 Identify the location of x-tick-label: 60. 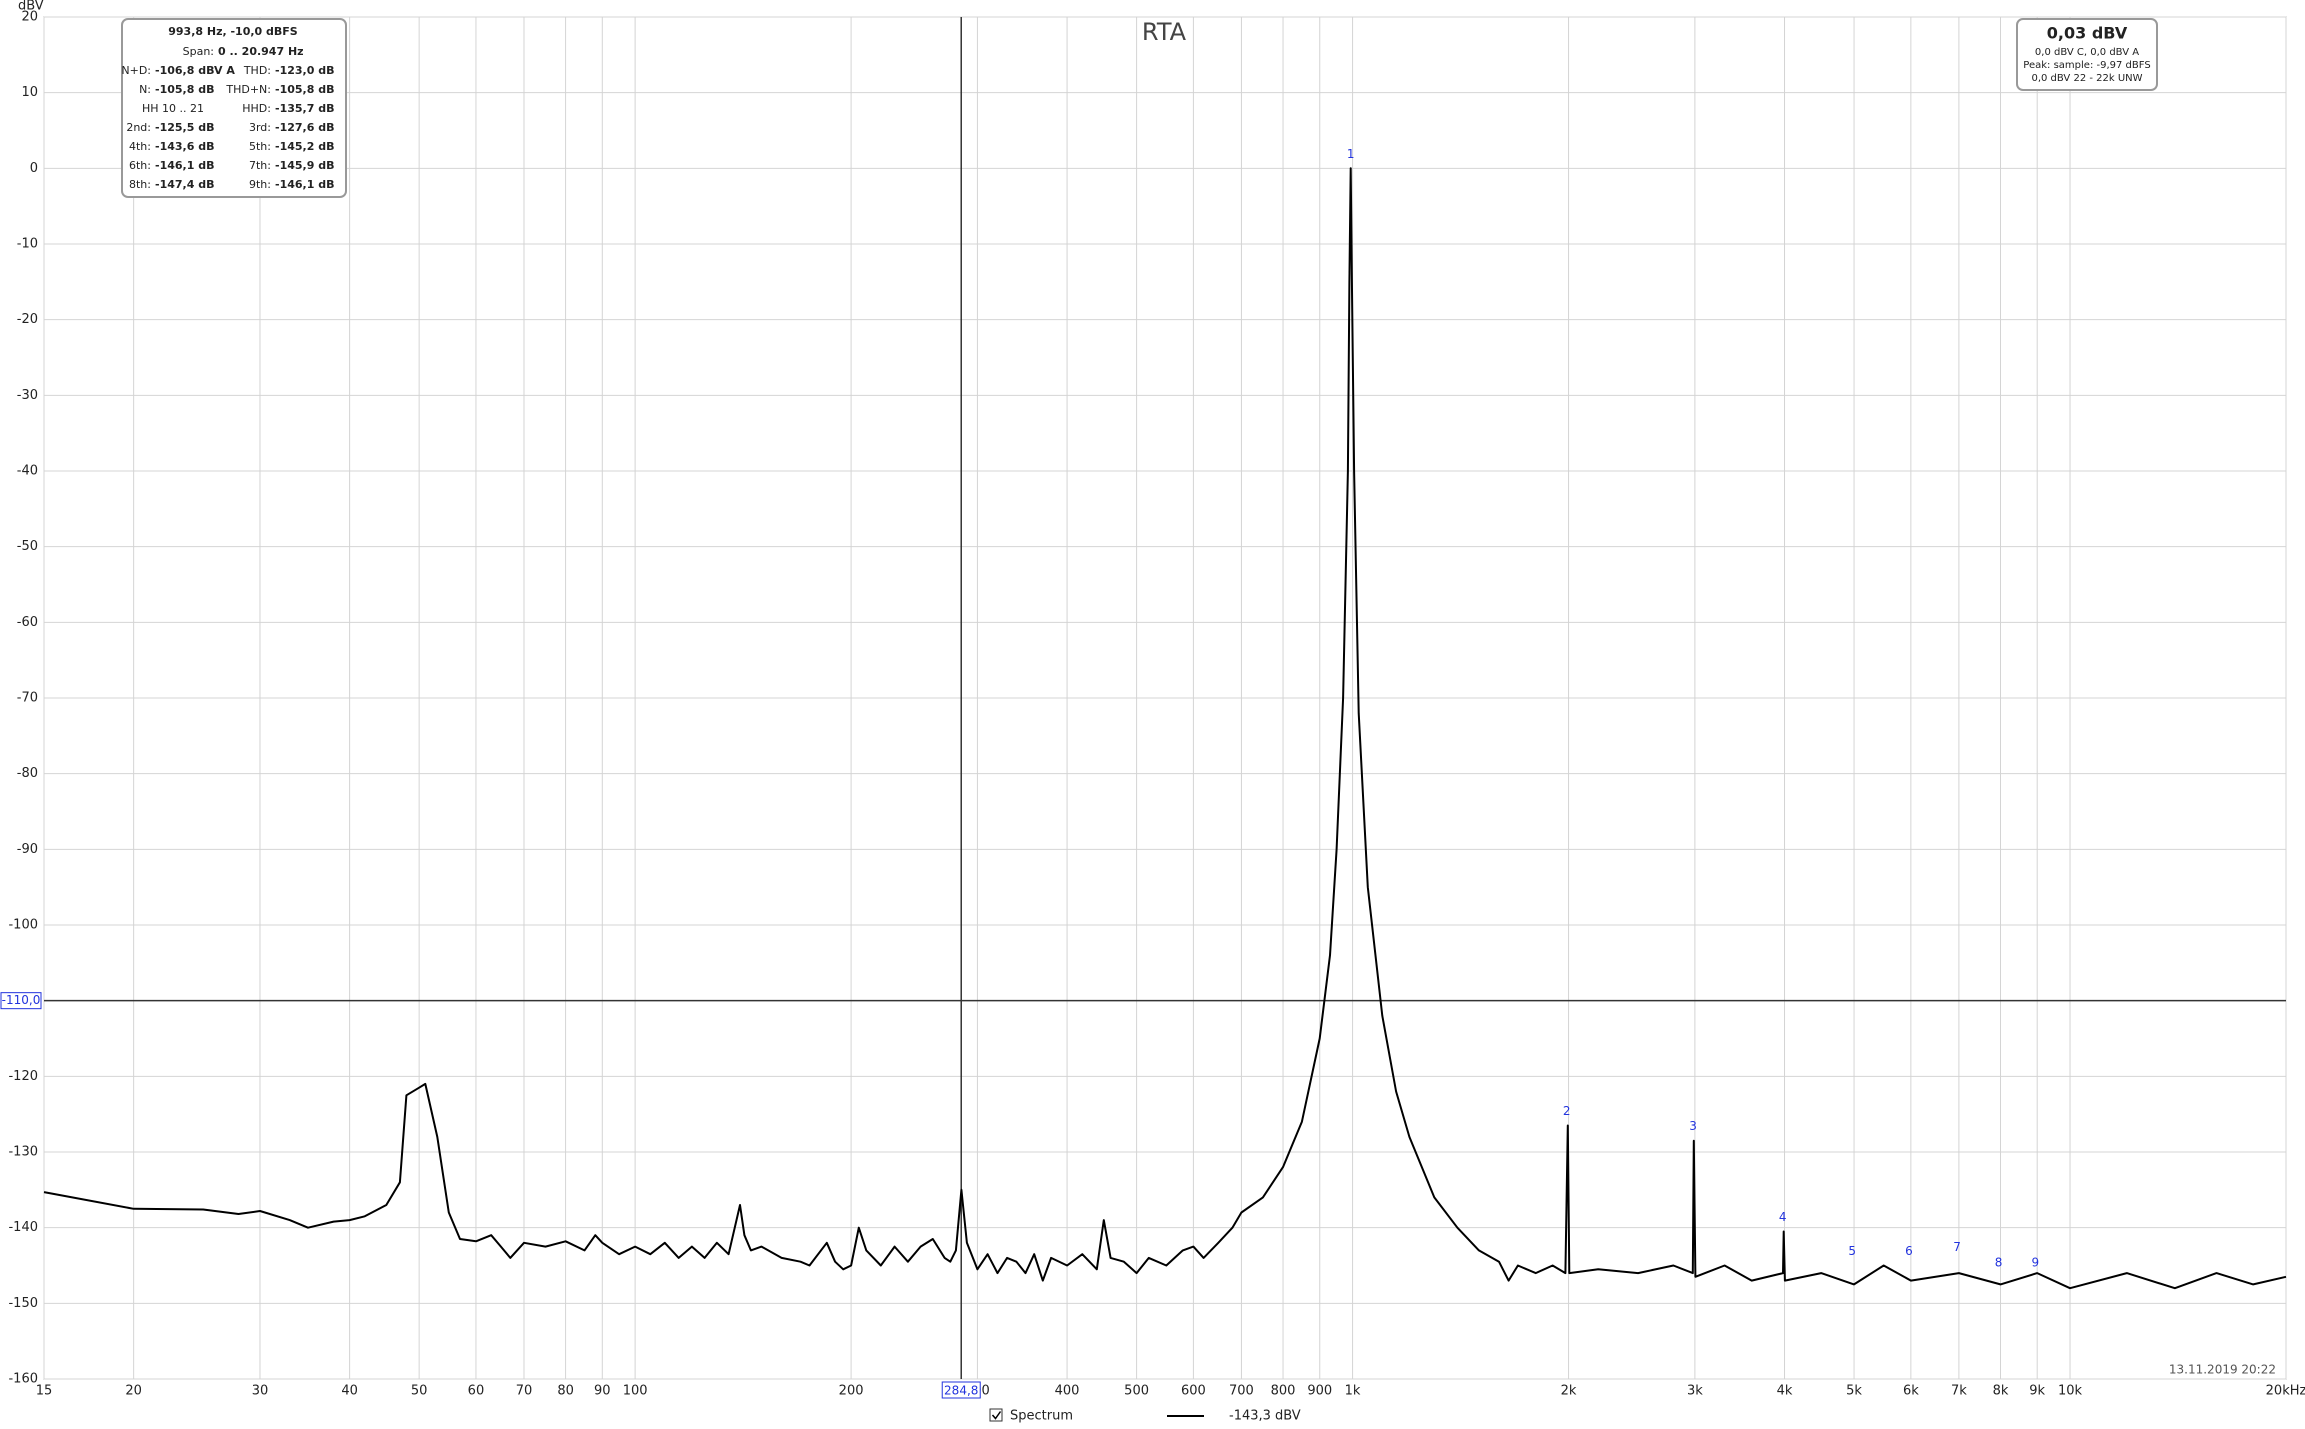
(476, 1391).